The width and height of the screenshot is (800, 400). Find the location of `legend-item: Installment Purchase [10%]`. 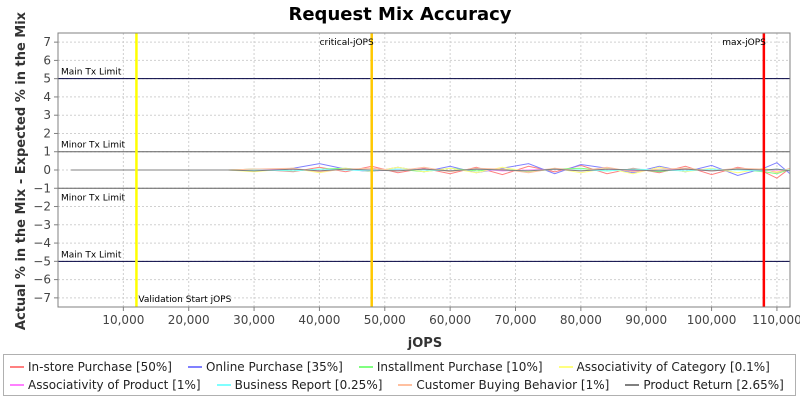

legend-item: Installment Purchase [10%] is located at coordinates (448, 367).